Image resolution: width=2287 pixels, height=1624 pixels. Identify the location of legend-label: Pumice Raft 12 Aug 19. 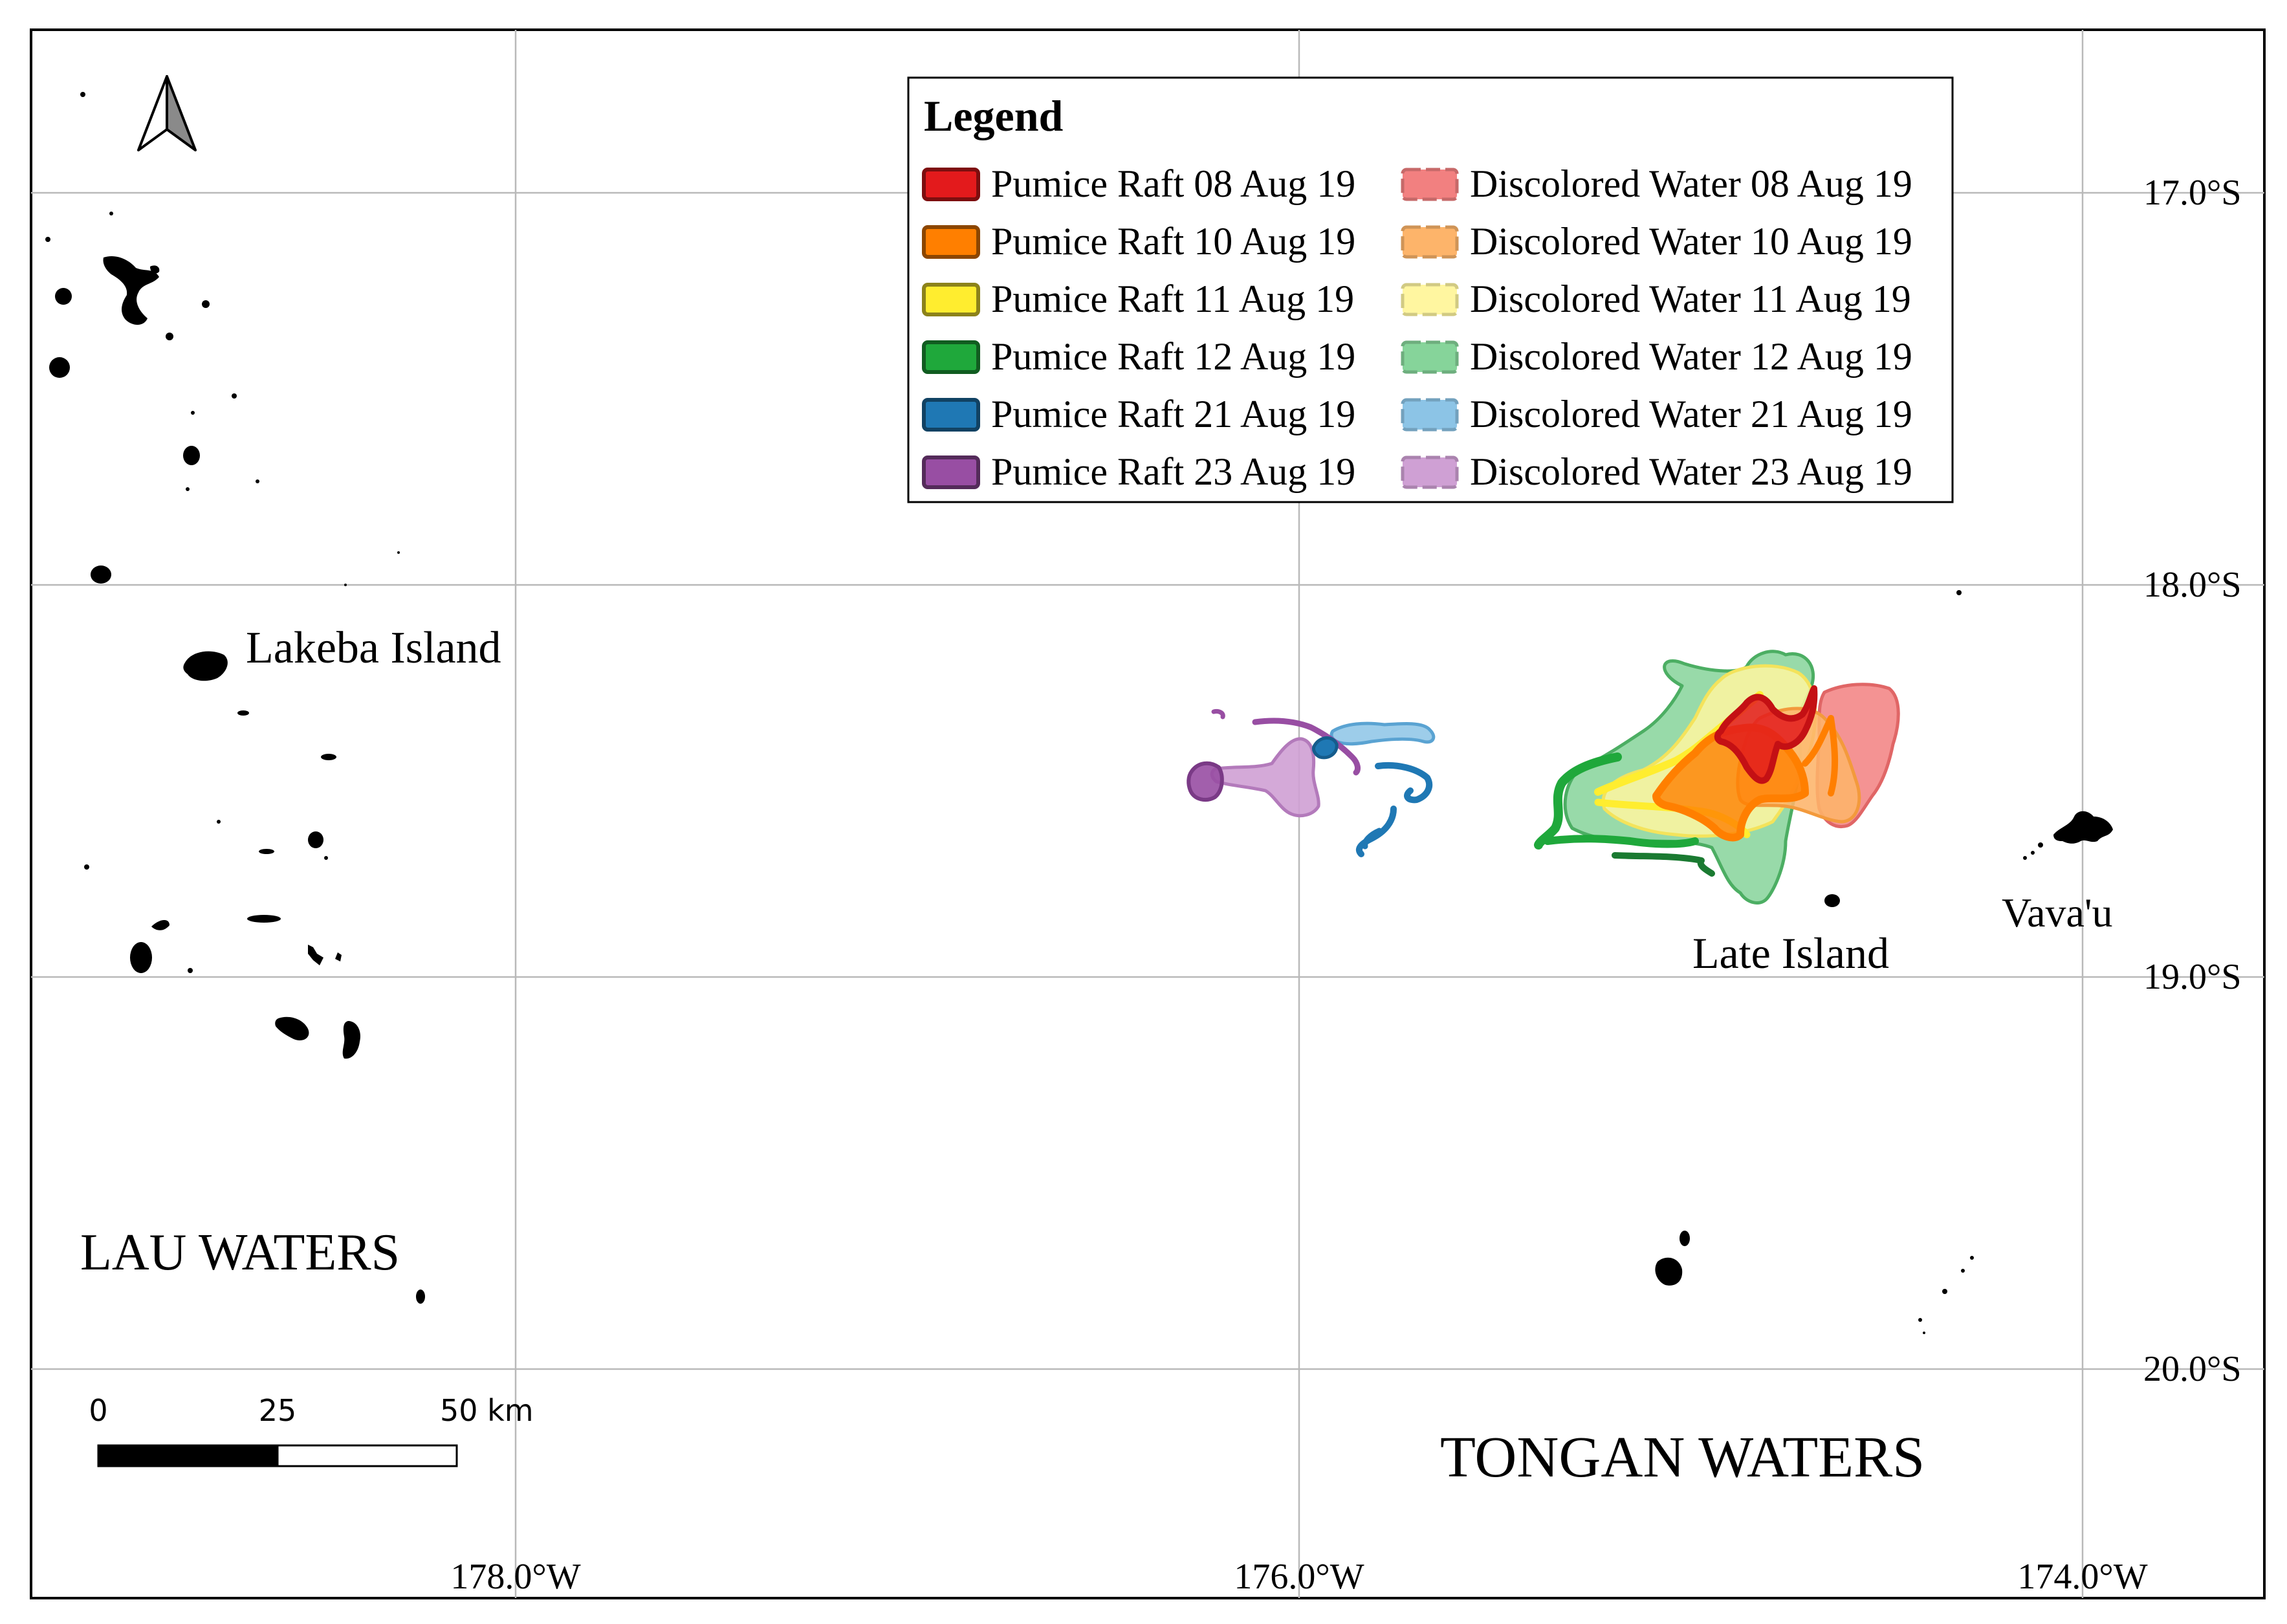
(1173, 356).